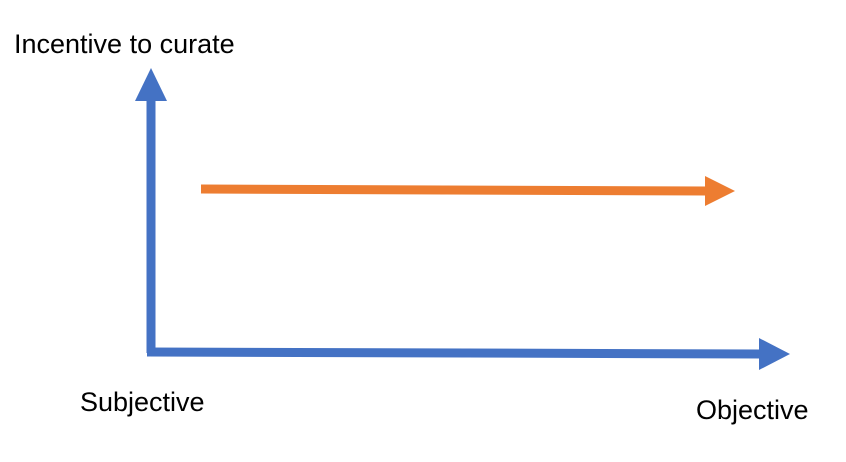  I want to click on x-axis-start-label: Subjective, so click(142, 402).